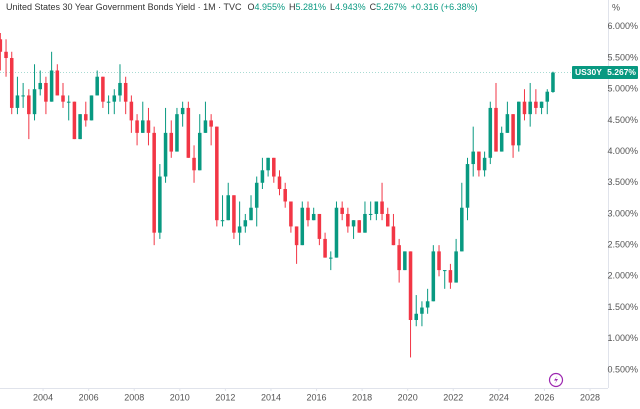 The height and width of the screenshot is (409, 640). I want to click on y-tick-label: 0.500%, so click(622, 369).